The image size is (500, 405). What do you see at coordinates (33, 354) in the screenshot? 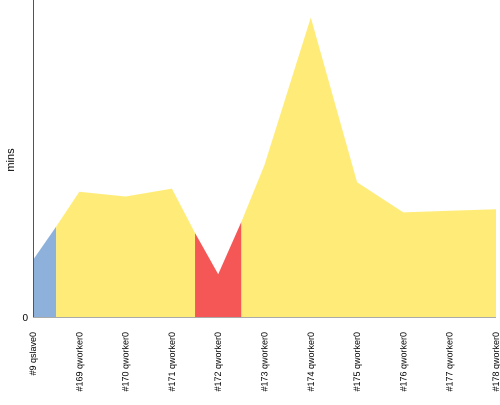
I see `x-tick-label: #9 qslave0` at bounding box center [33, 354].